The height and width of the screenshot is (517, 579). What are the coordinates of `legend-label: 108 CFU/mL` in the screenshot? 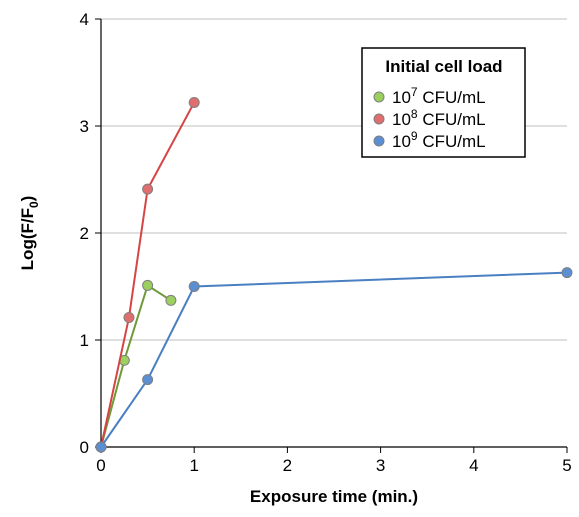 It's located at (439, 118).